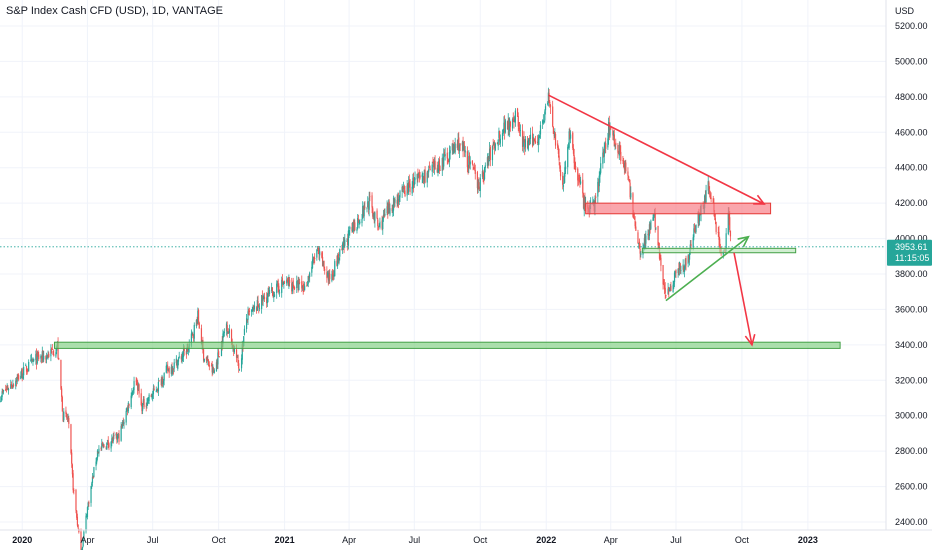 The image size is (932, 555). What do you see at coordinates (656, 149) in the screenshot?
I see `descending-trendline` at bounding box center [656, 149].